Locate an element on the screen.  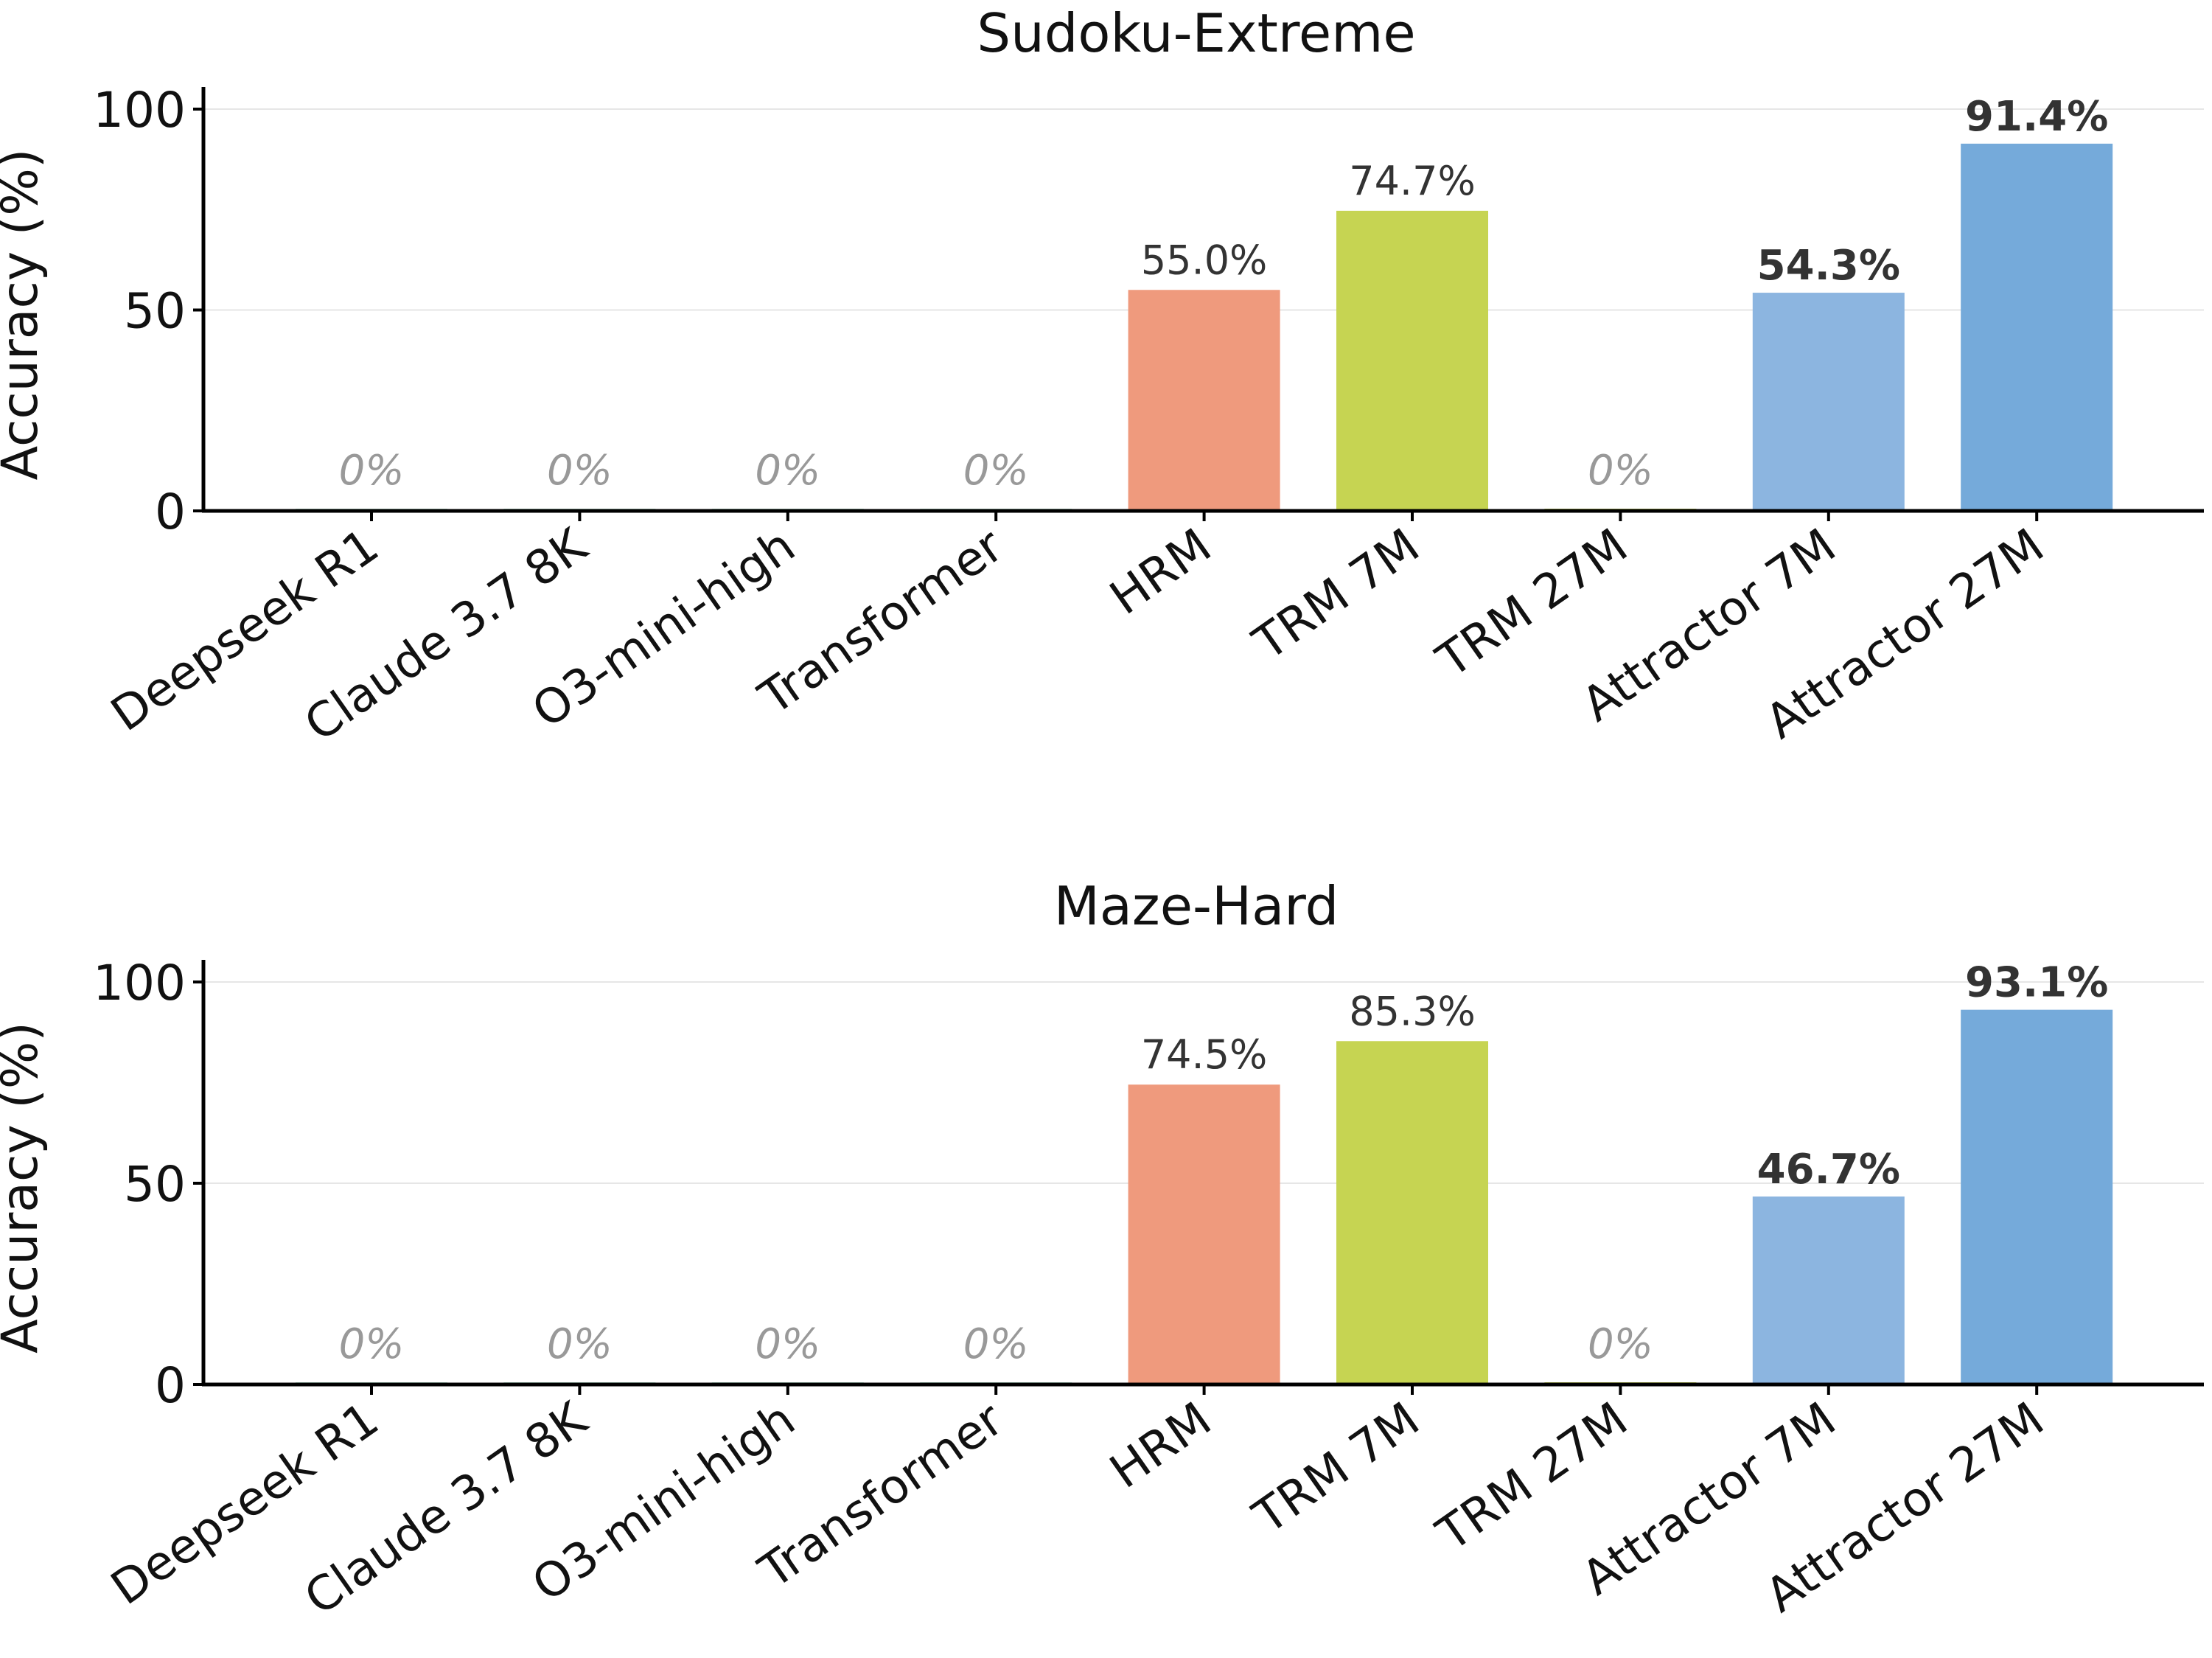
data-label: 55.0% is located at coordinates (1204, 260).